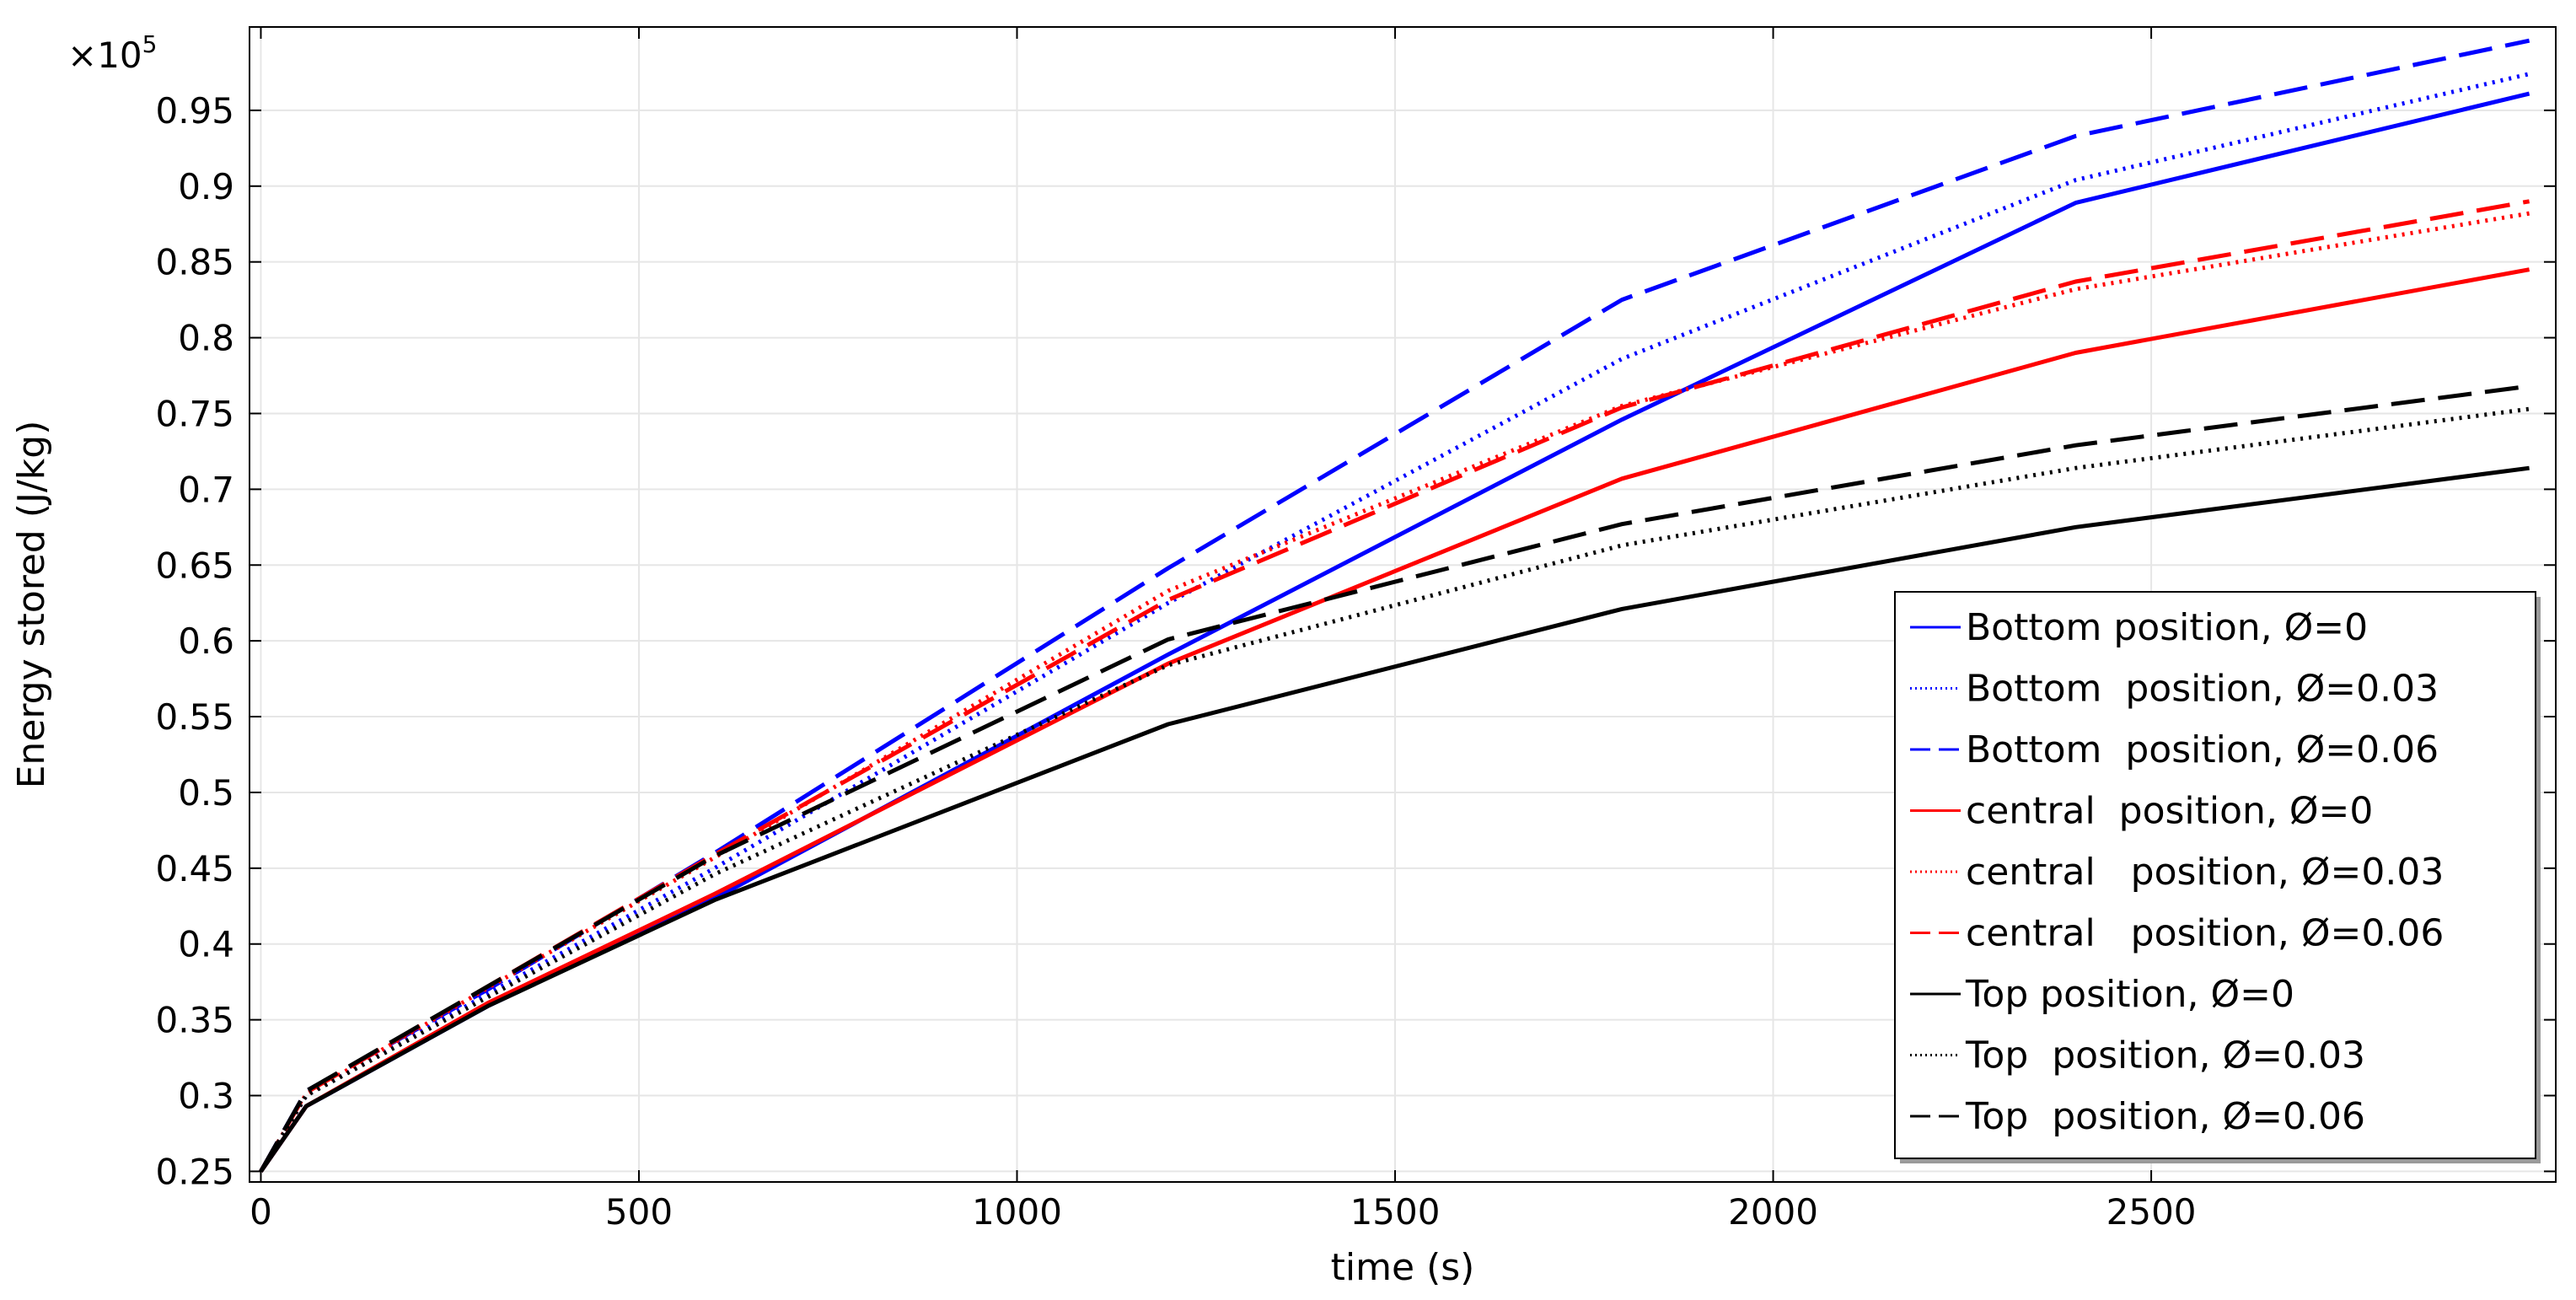 This screenshot has height=1300, width=2576. Describe the element at coordinates (1017, 1212) in the screenshot. I see `x-tick-label: 1000` at that location.